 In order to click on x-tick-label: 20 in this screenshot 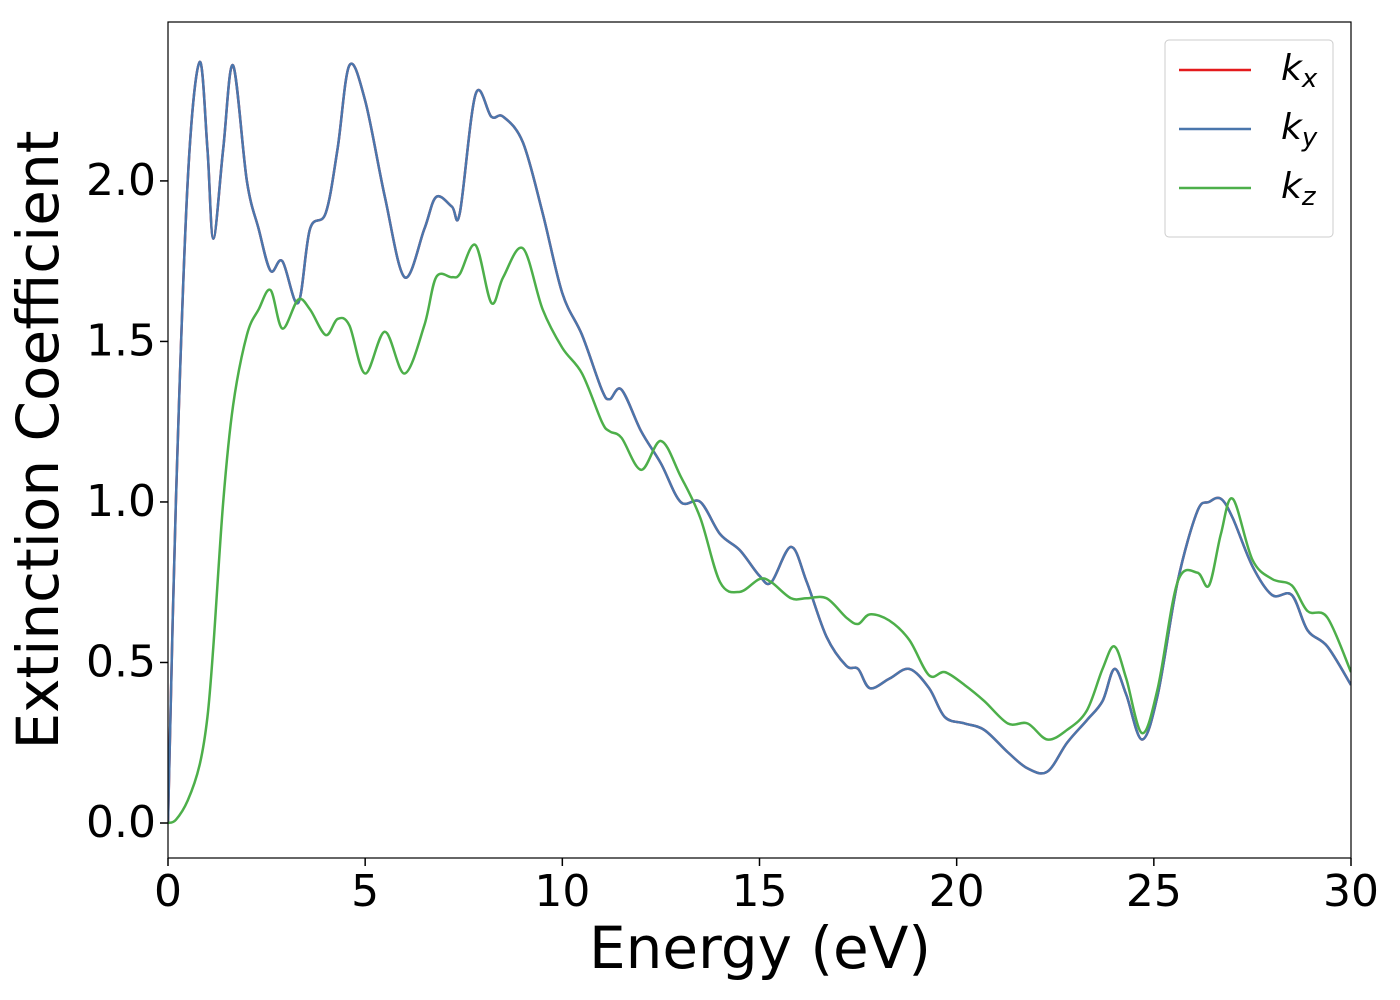, I will do `click(957, 891)`.